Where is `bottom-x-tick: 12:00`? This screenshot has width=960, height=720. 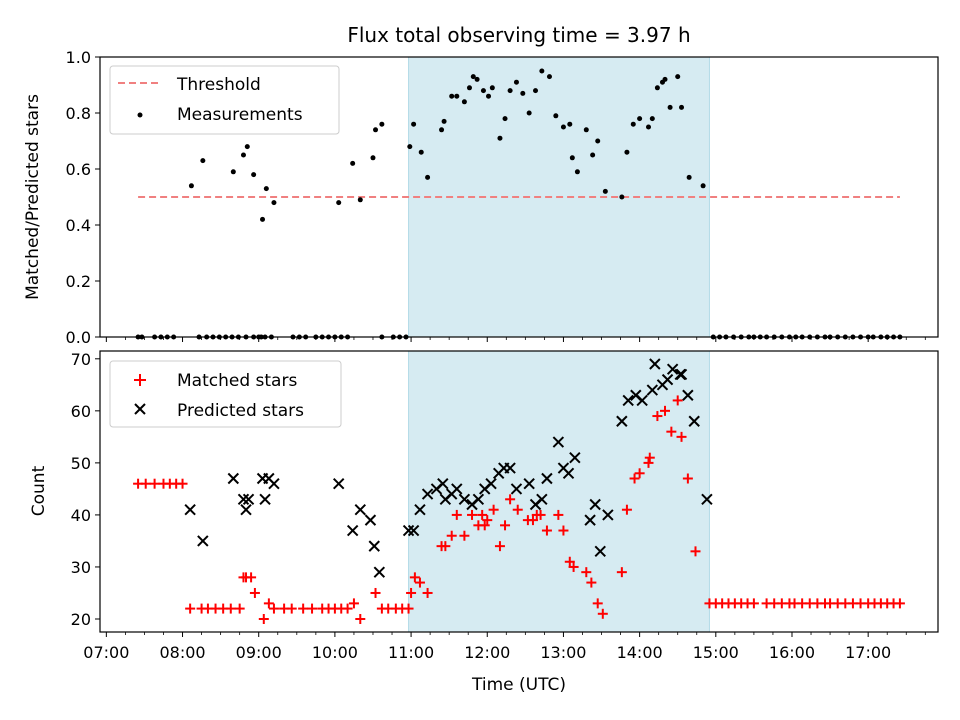 bottom-x-tick: 12:00 is located at coordinates (487, 647).